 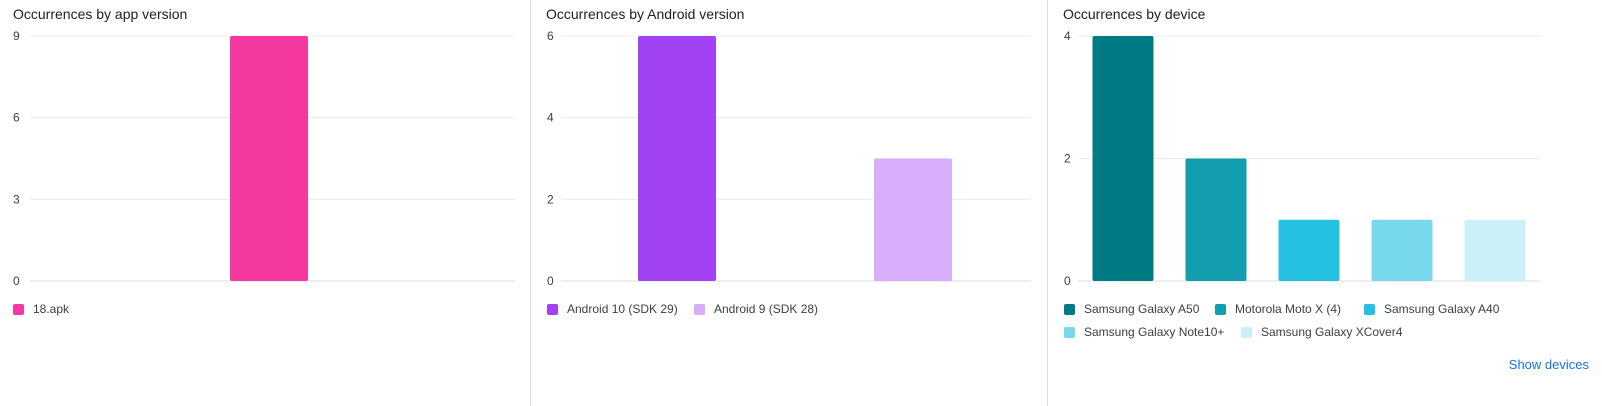 I want to click on device-title: Occurrences by device, so click(x=1134, y=14).